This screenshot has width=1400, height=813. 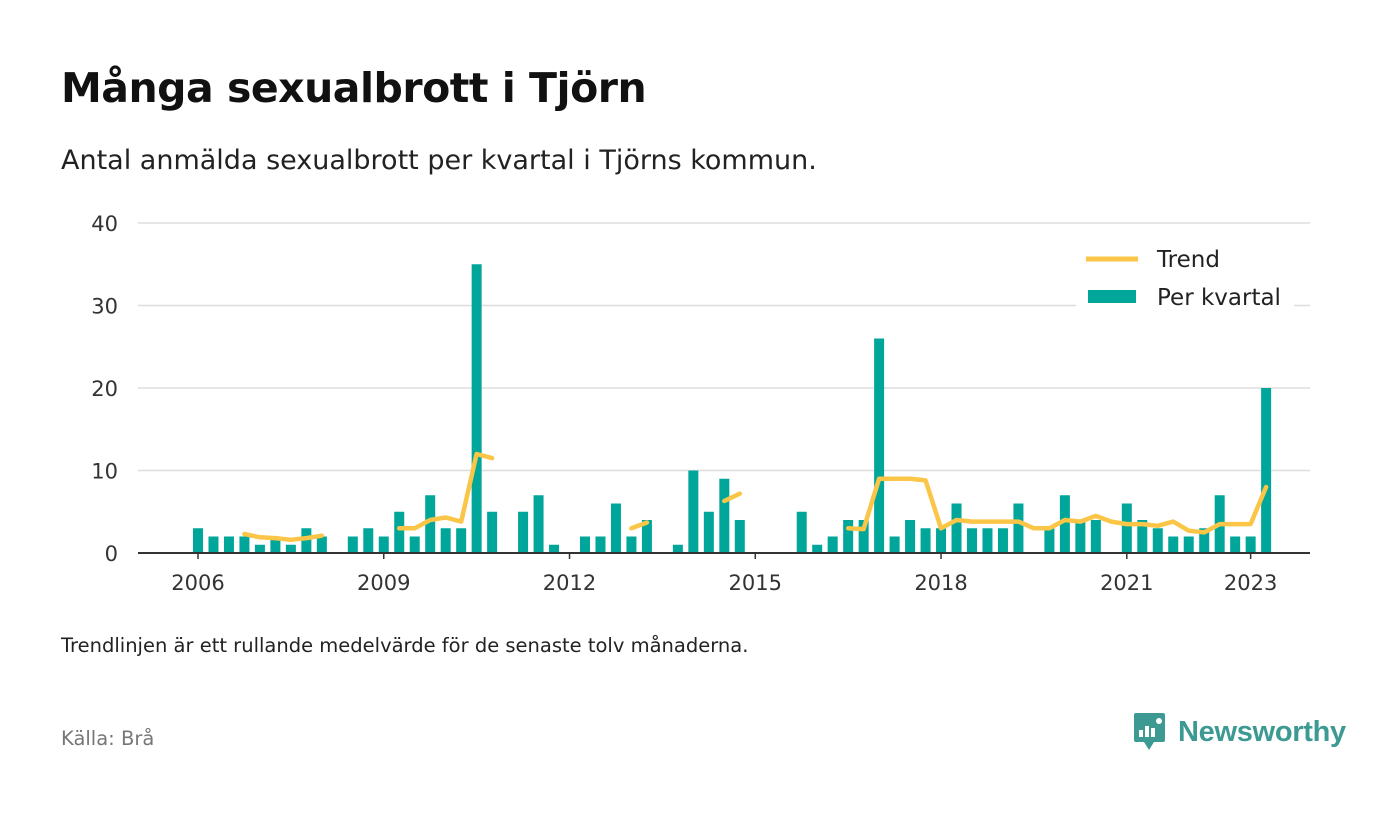 What do you see at coordinates (354, 88) in the screenshot?
I see `chart-title: Många sexualbrott i Tjörn` at bounding box center [354, 88].